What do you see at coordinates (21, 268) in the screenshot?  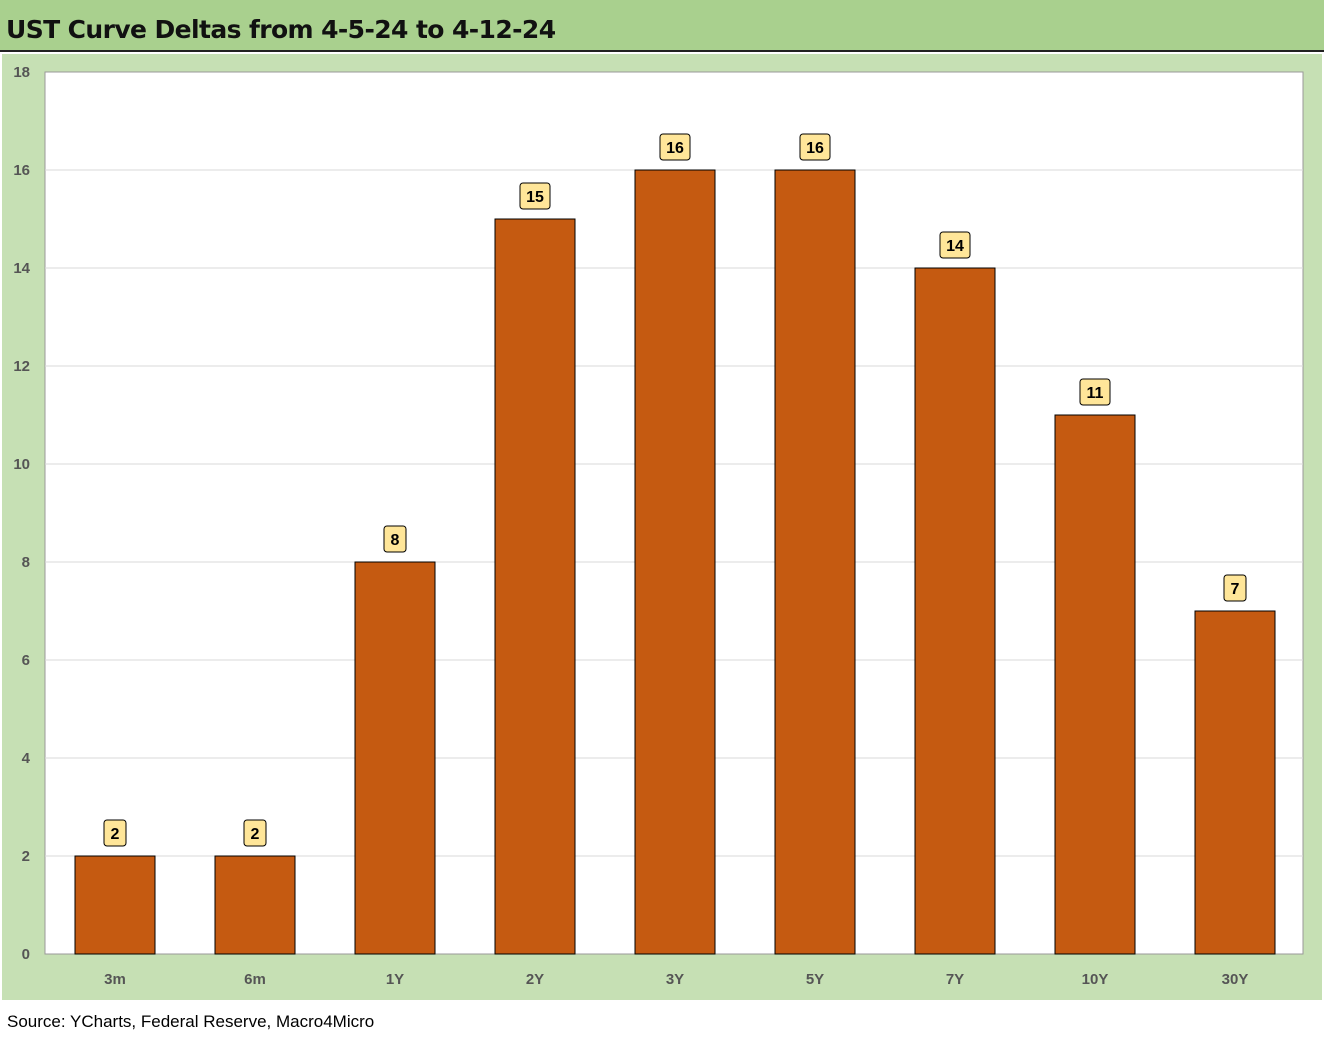 I see `y-tick-label: 14` at bounding box center [21, 268].